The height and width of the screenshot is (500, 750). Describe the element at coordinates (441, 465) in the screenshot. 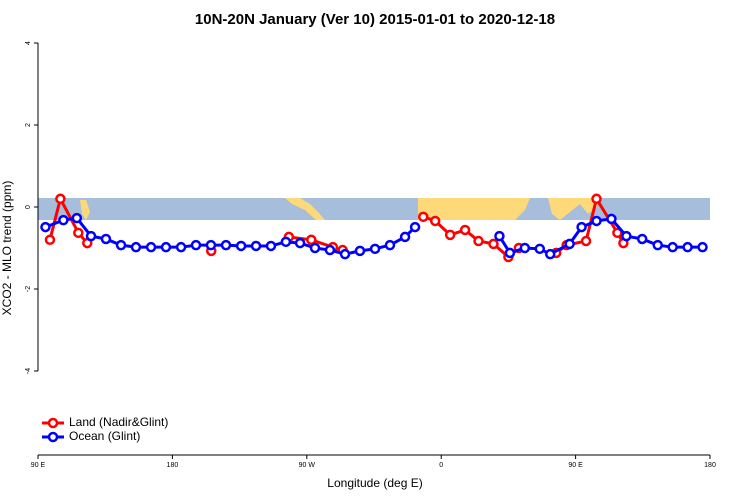

I see `x-tick-label: 0` at that location.